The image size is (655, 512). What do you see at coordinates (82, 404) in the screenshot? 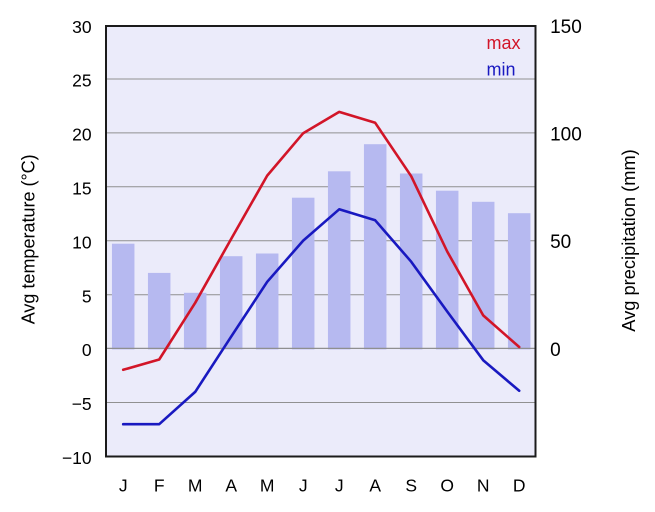
I see `svg-text: −5` at bounding box center [82, 404].